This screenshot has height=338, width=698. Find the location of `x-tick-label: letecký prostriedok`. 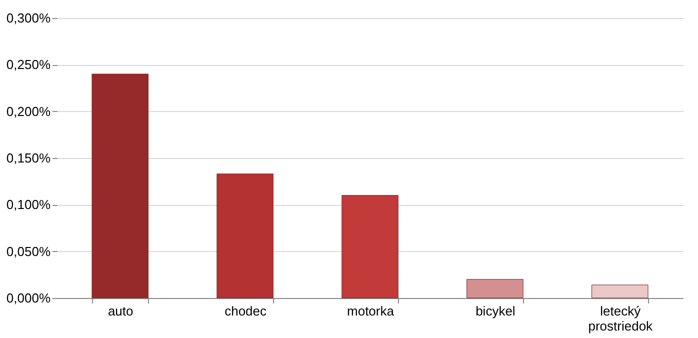

x-tick-label: letecký prostriedok is located at coordinates (621, 319).